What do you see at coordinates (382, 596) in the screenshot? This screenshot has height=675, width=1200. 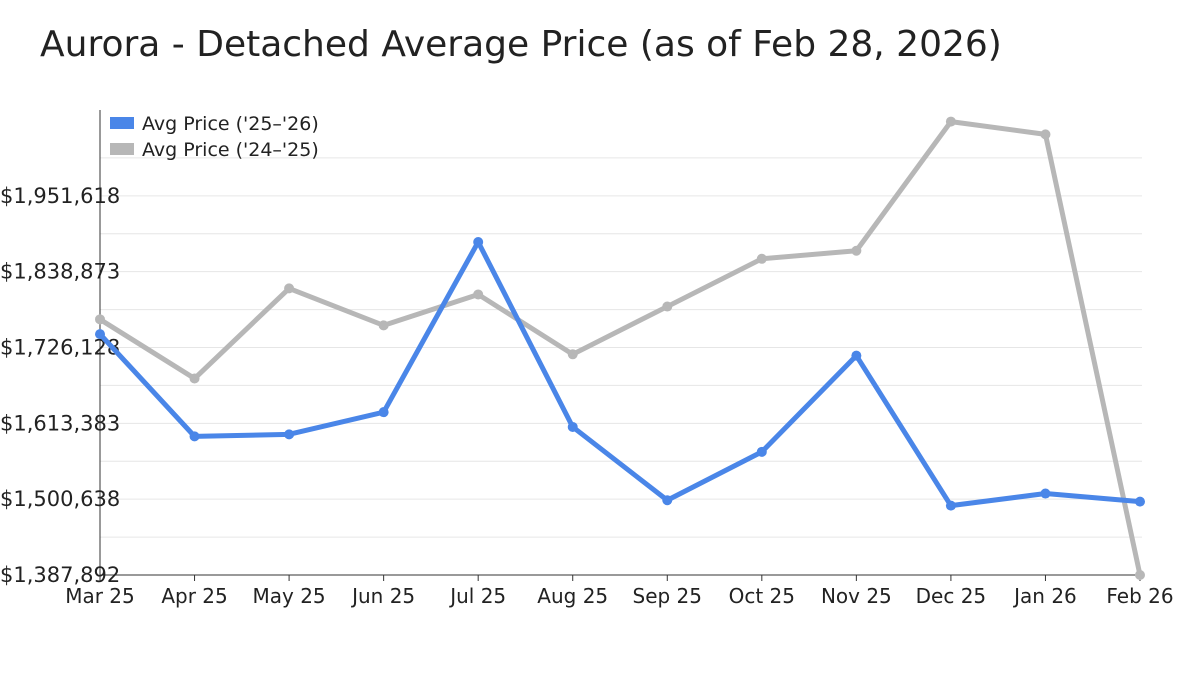 I see `x-tick-label: Jun 25` at bounding box center [382, 596].